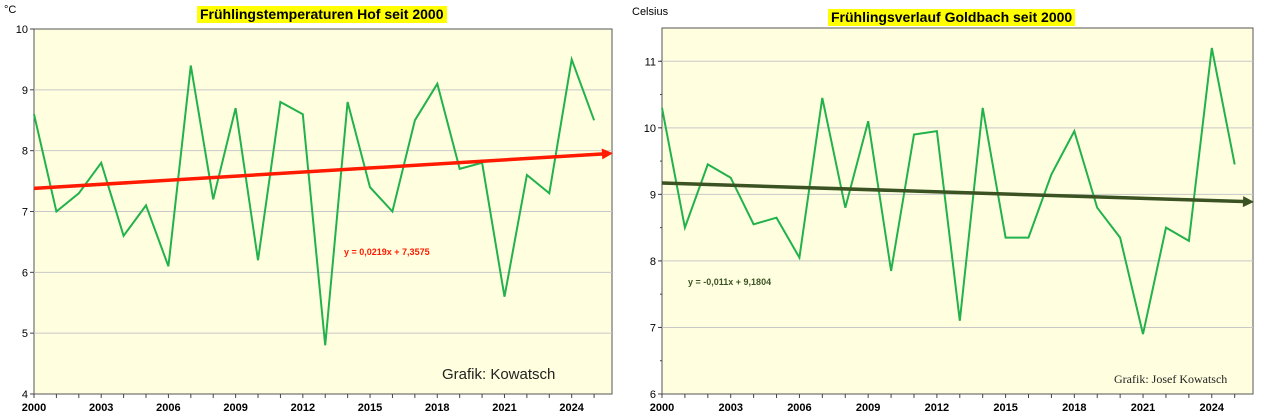 The image size is (1269, 420). What do you see at coordinates (322, 14) in the screenshot?
I see `chart-title: Frühlingstemperaturen Hof seit 2000` at bounding box center [322, 14].